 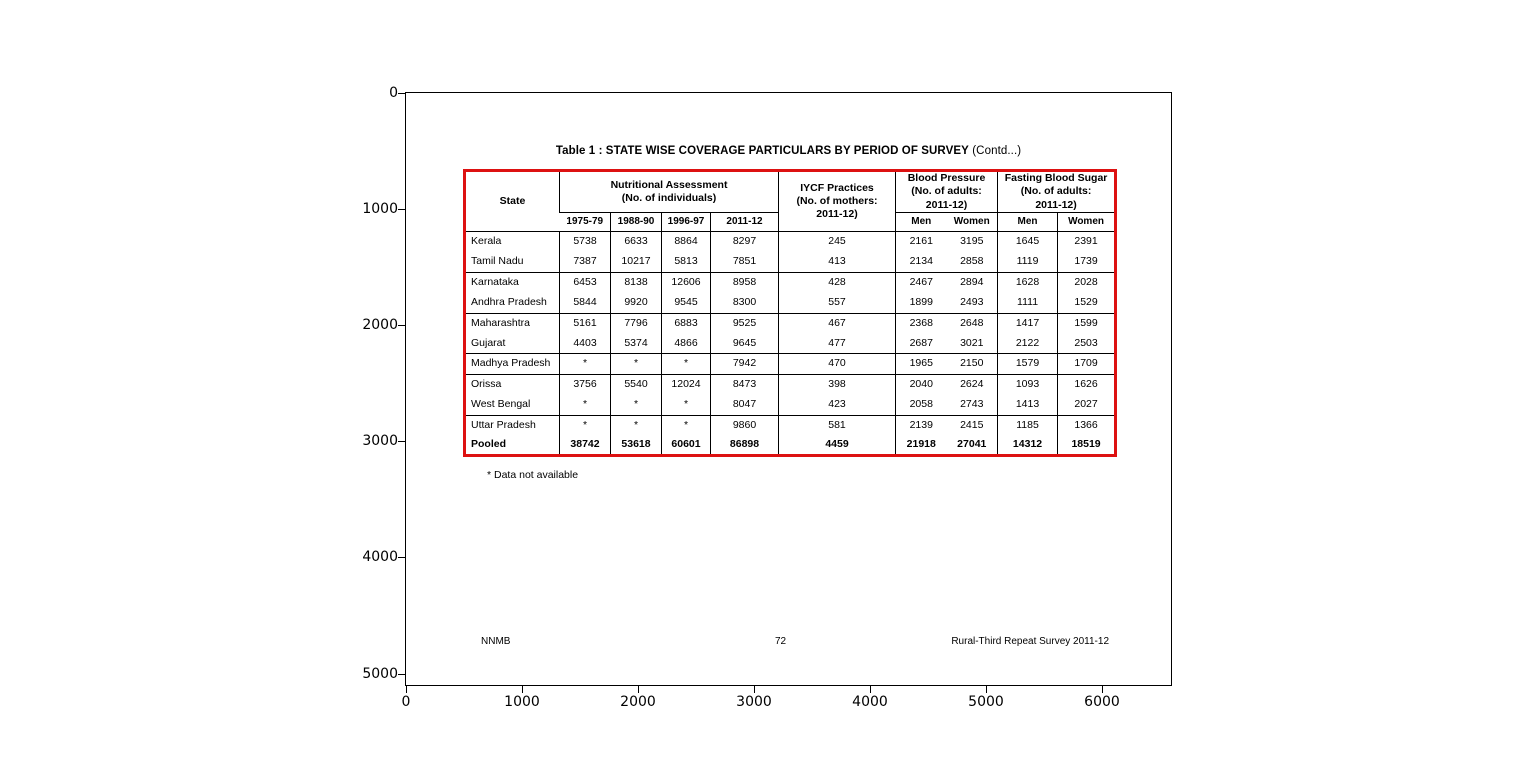 What do you see at coordinates (921, 364) in the screenshot?
I see `value-cell: 1965` at bounding box center [921, 364].